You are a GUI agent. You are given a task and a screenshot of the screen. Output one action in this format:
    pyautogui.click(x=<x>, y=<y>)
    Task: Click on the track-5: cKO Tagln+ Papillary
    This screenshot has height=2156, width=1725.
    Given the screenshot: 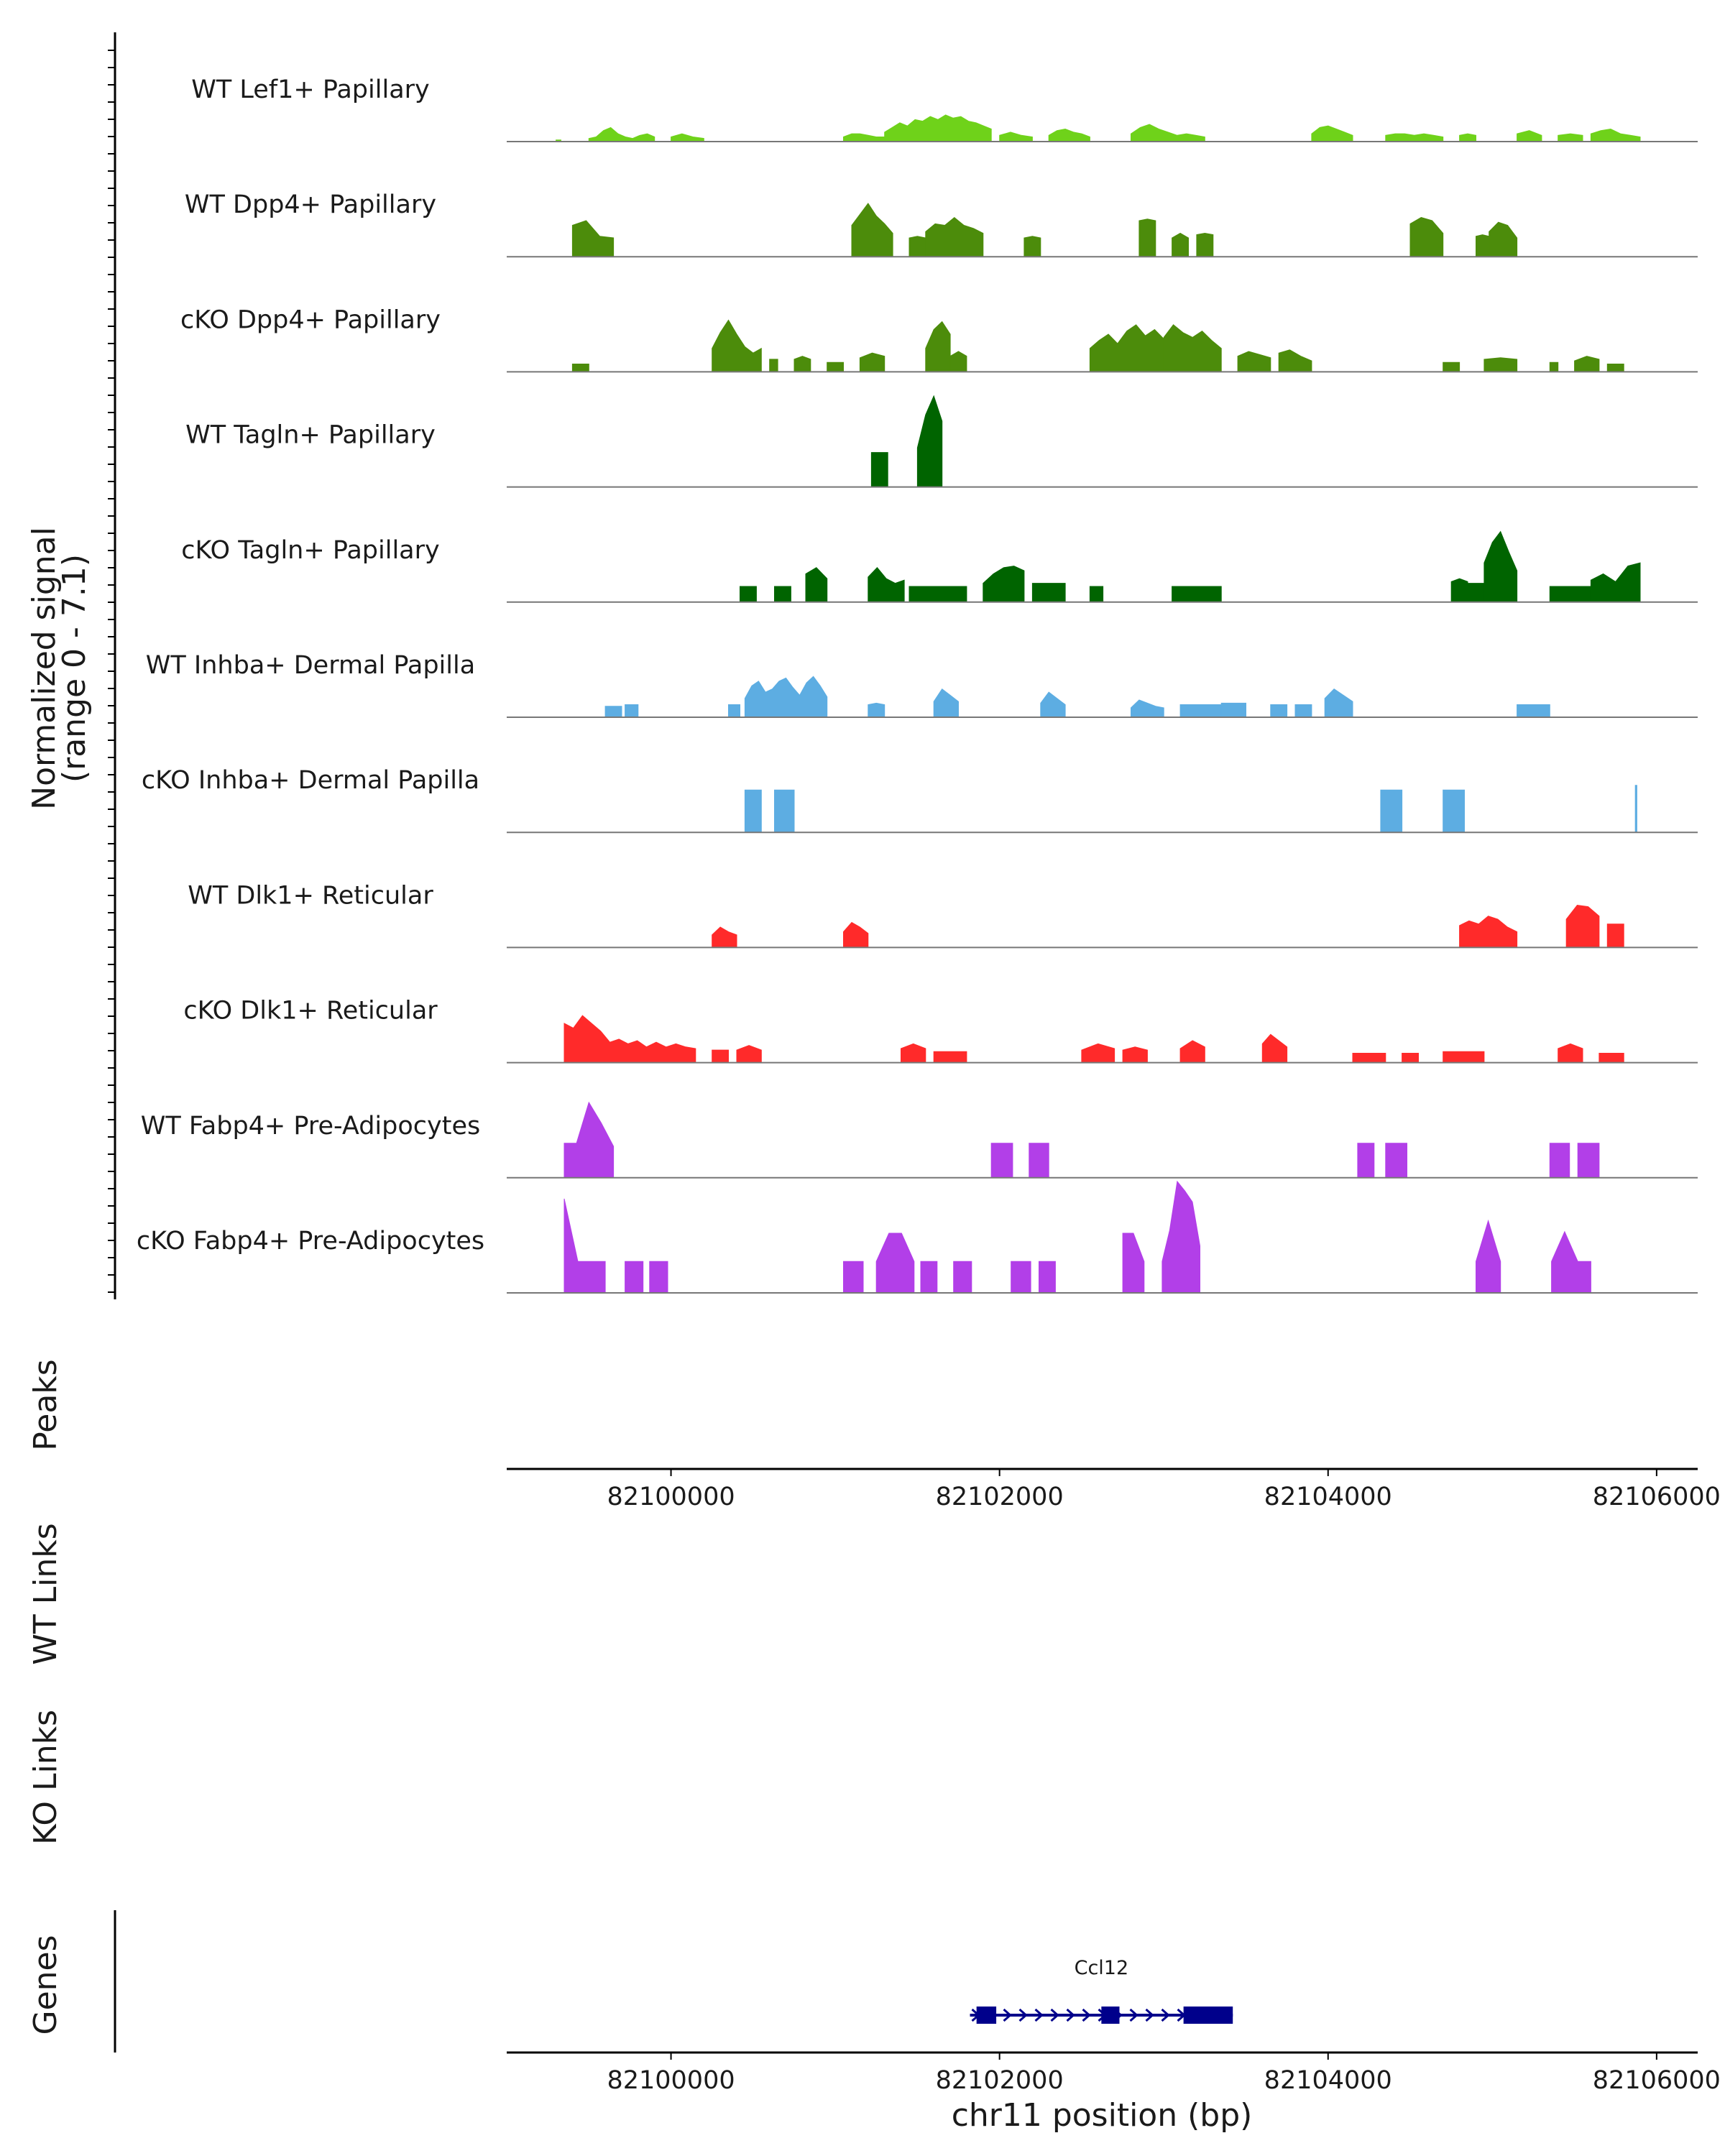 What is the action you would take?
    pyautogui.click(x=939, y=566)
    